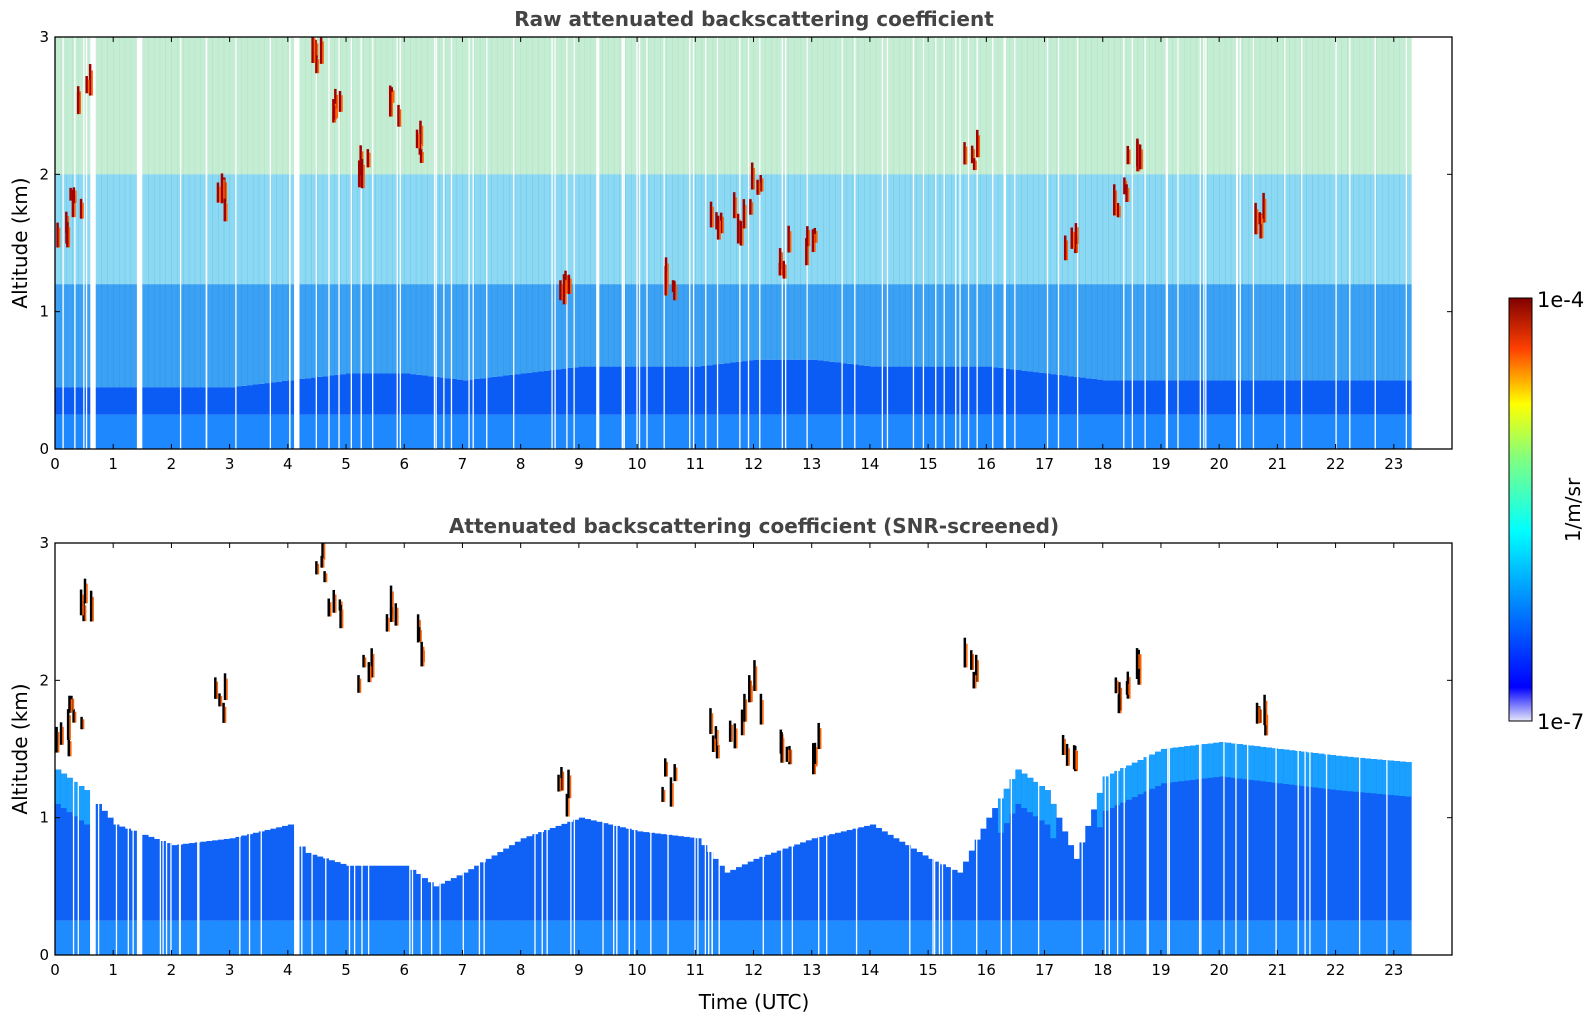 The image size is (1595, 1020). Describe the element at coordinates (44, 955) in the screenshot. I see `y-tick-label: 0` at that location.